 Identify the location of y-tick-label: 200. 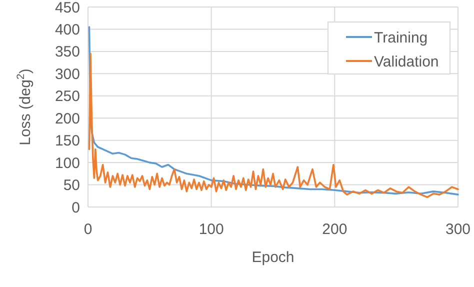
(67, 119).